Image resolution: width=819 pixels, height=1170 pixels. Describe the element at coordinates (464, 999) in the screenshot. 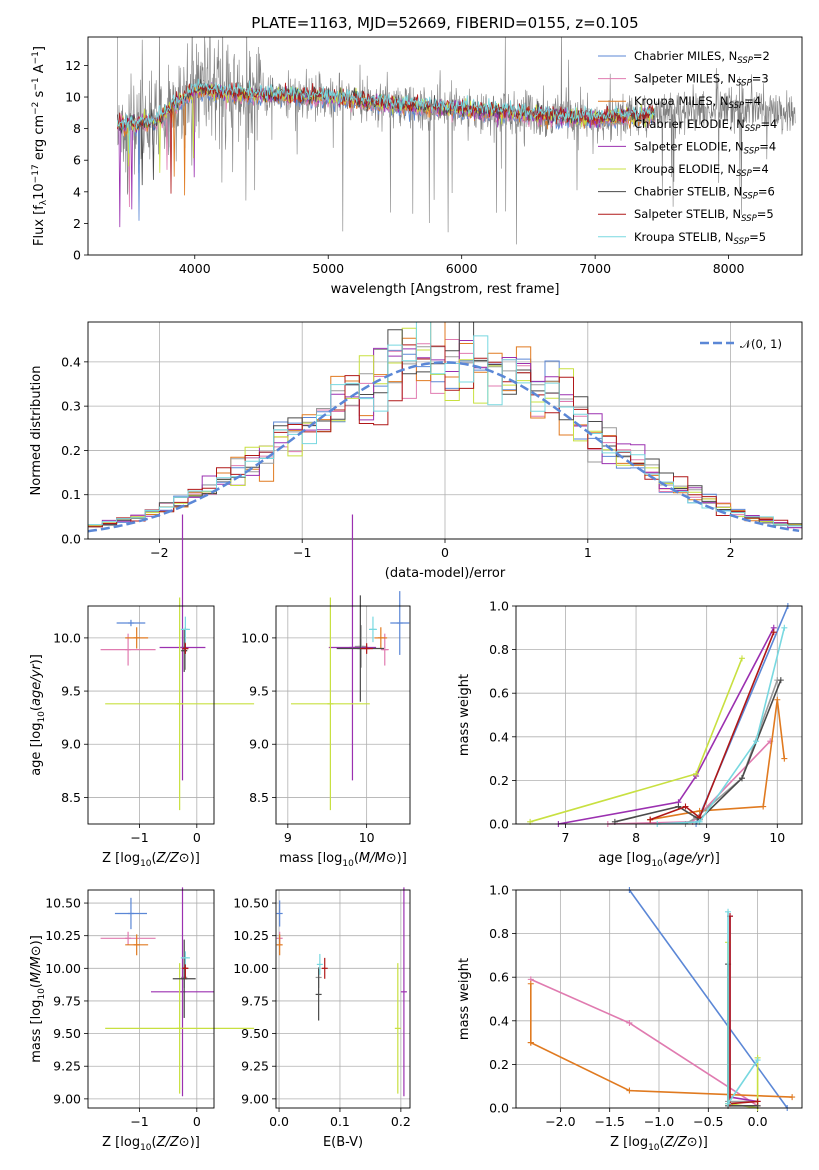

I see `y-axis-label-7: mass weight` at that location.